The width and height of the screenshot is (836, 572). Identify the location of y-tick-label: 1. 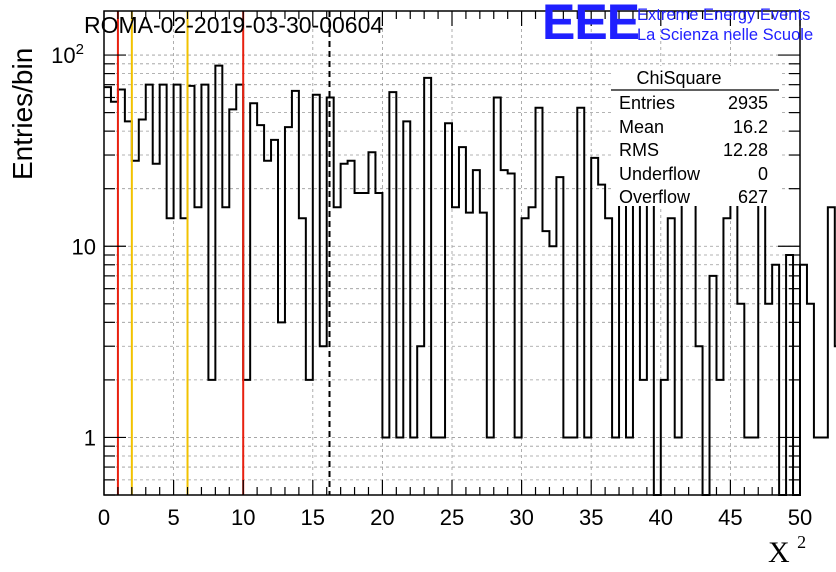
(90, 437).